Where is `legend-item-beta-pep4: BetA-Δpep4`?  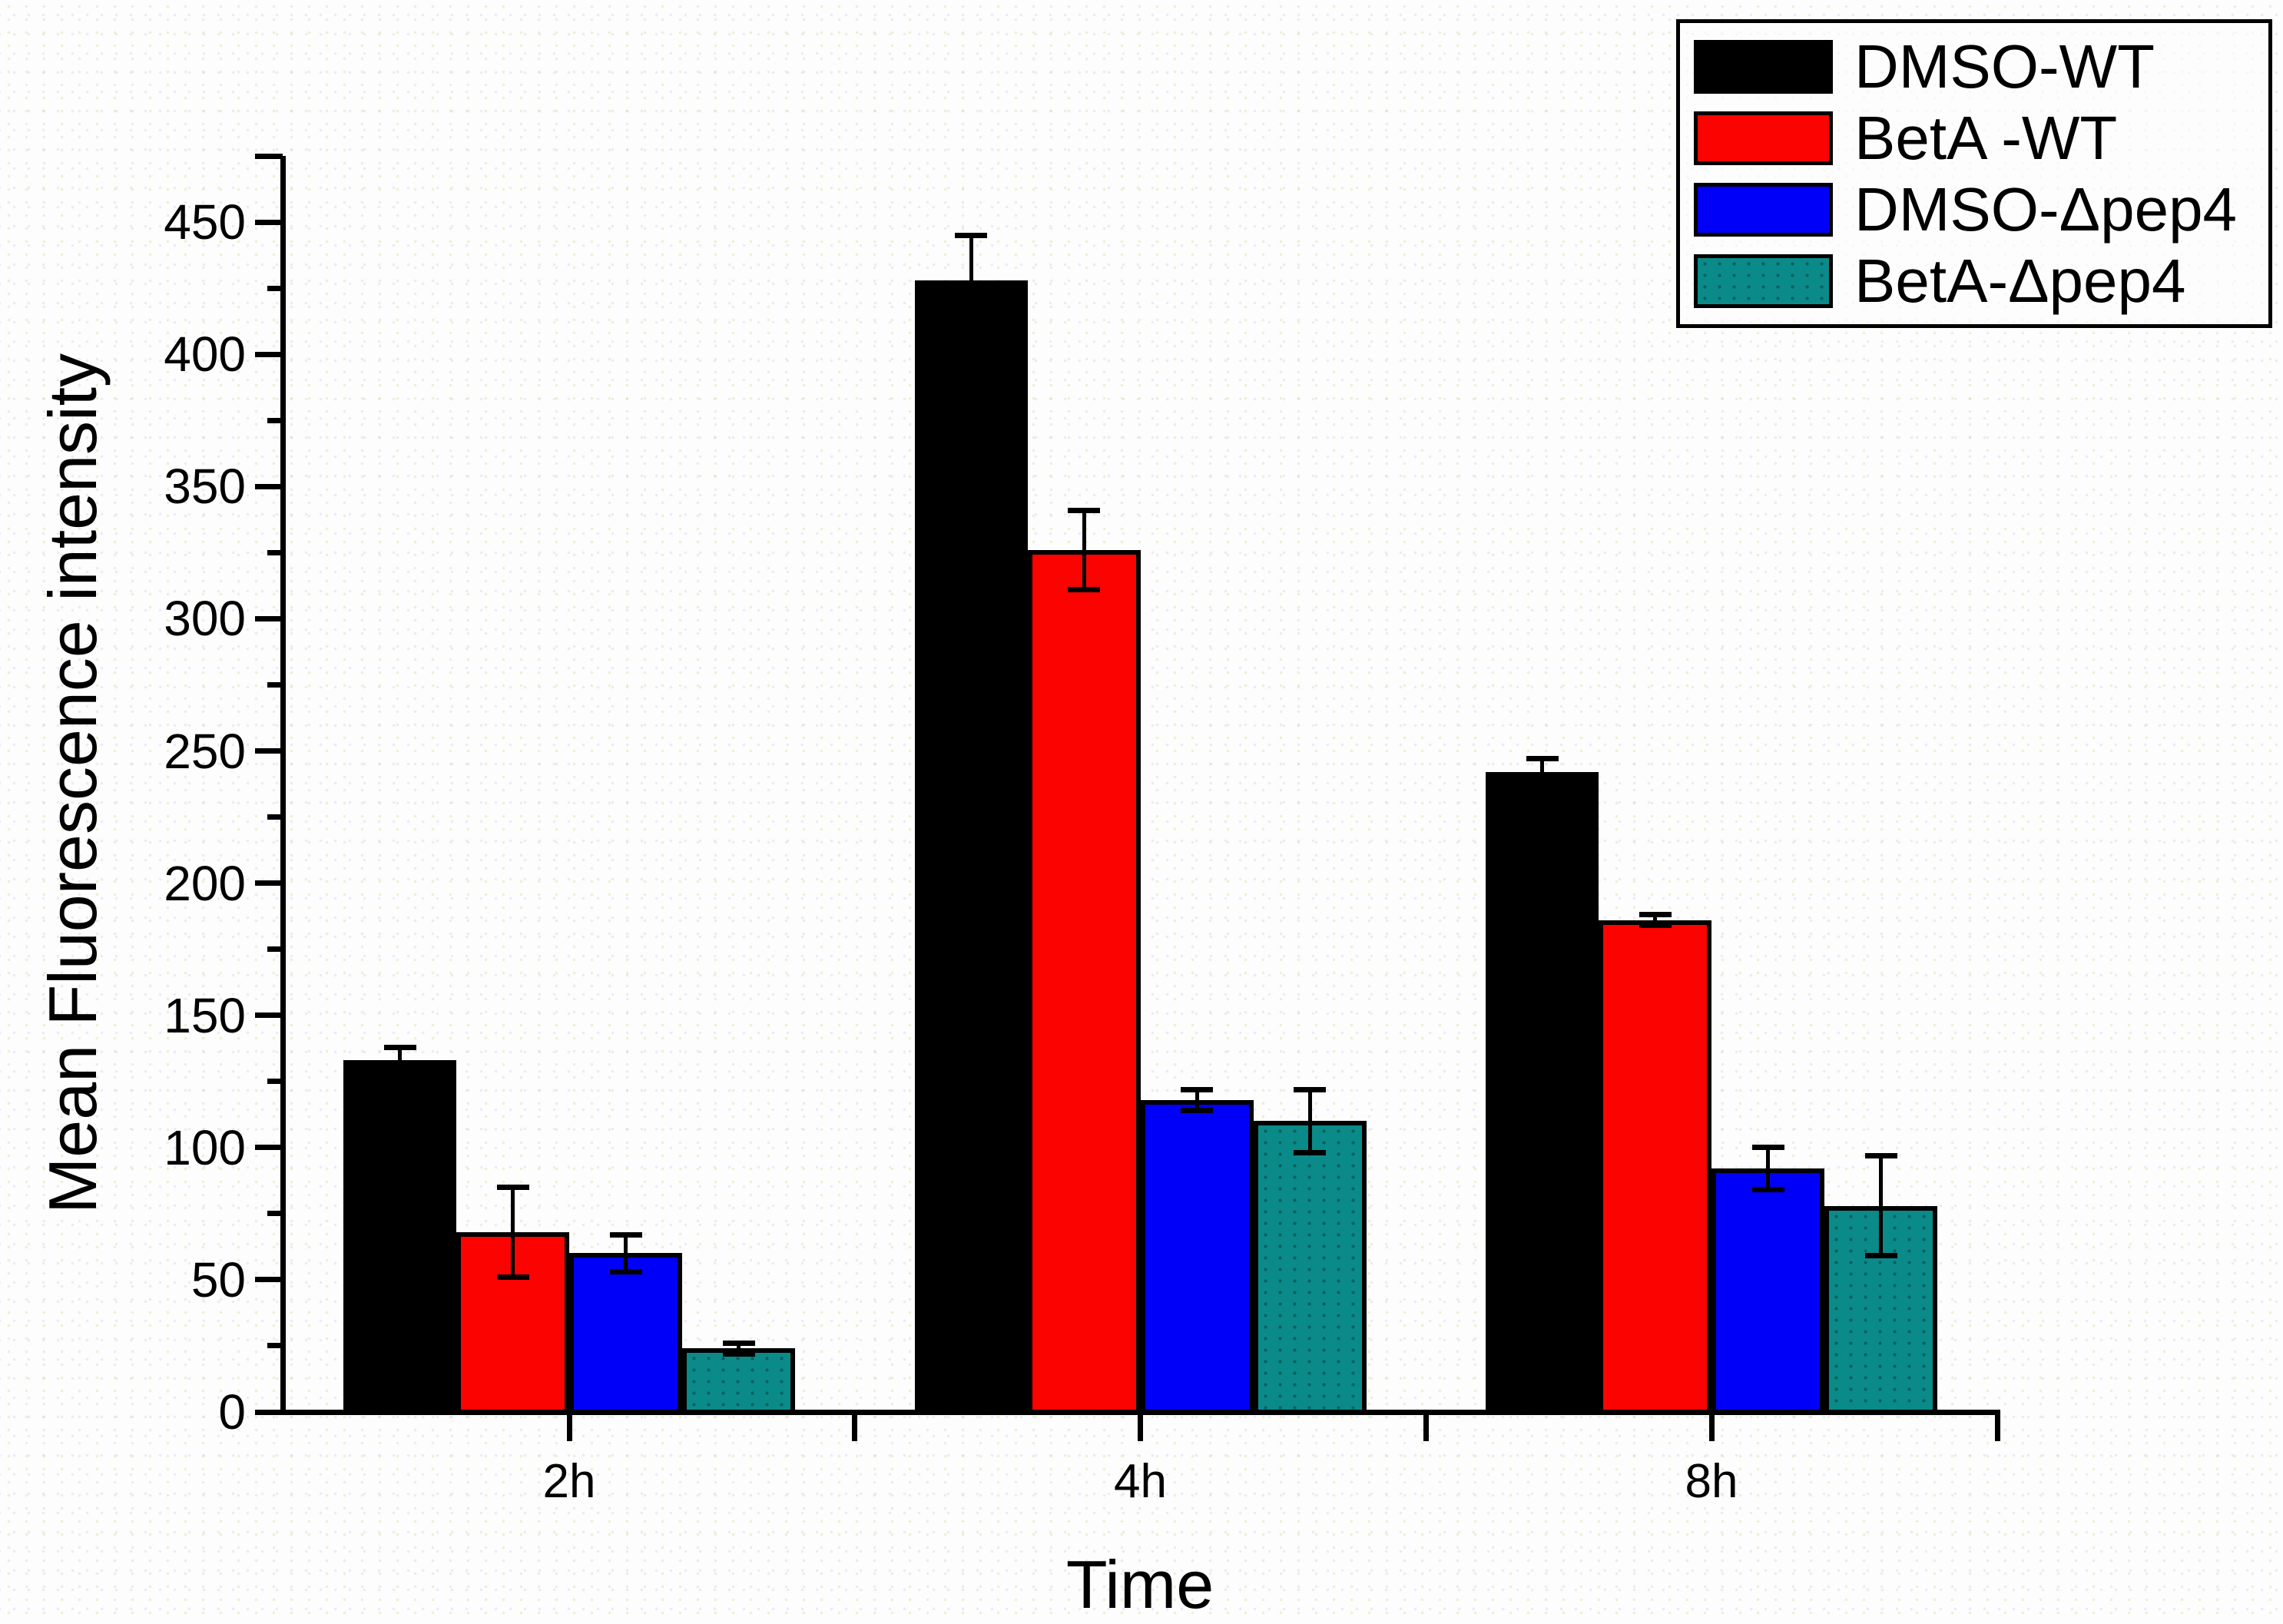
legend-item-beta-pep4: BetA-Δpep4 is located at coordinates (1981, 281).